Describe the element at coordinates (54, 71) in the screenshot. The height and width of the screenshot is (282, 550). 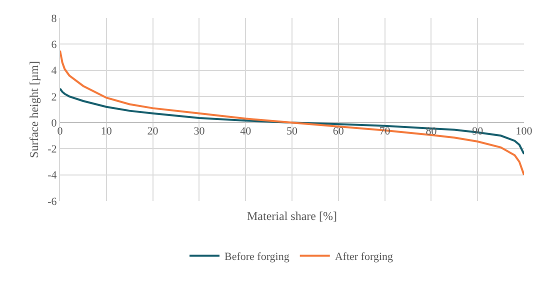
I see `y-tick-label: 4` at that location.